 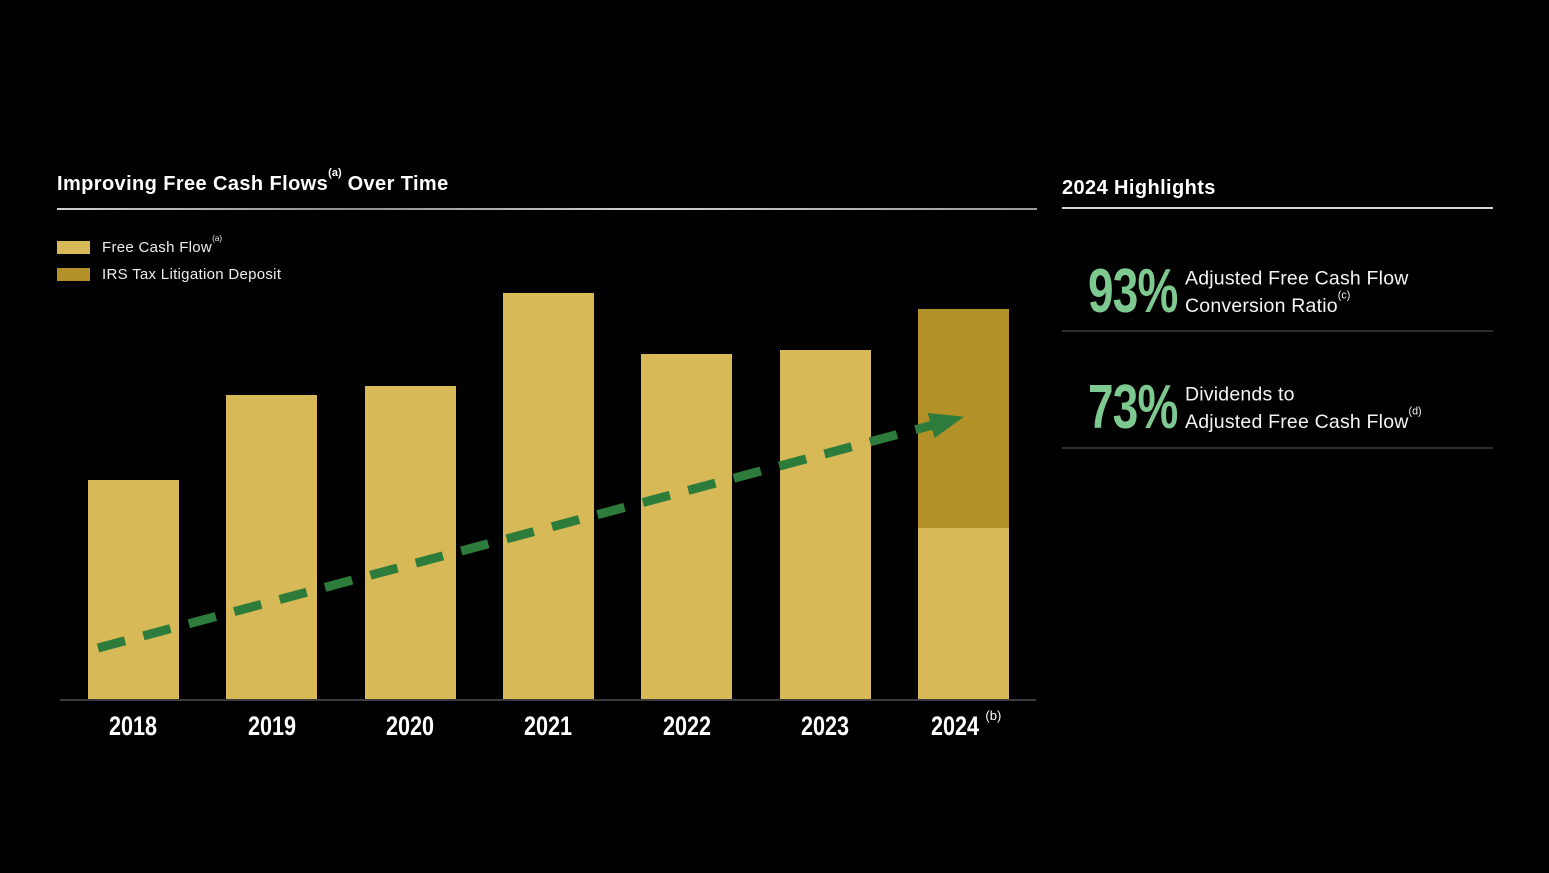 I want to click on year-text: 2020, so click(x=410, y=726).